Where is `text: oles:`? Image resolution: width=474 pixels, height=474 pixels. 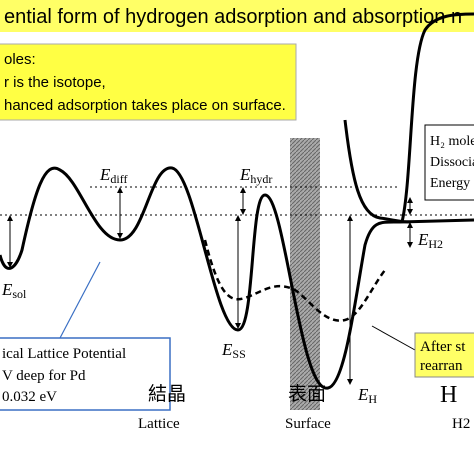
text: oles: is located at coordinates (20, 59).